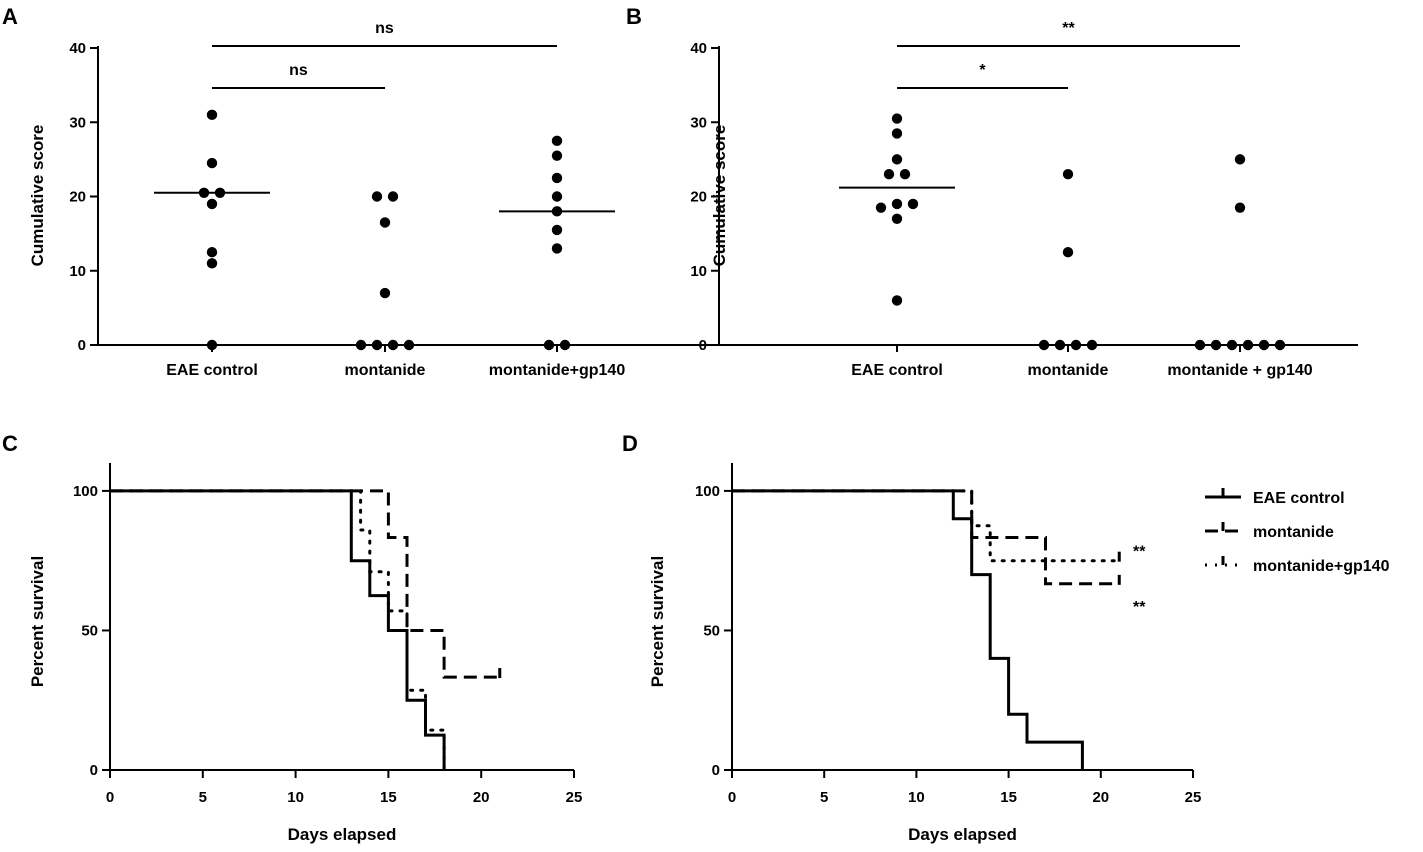  Describe the element at coordinates (295, 797) in the screenshot. I see `x-tick-label: 10` at that location.